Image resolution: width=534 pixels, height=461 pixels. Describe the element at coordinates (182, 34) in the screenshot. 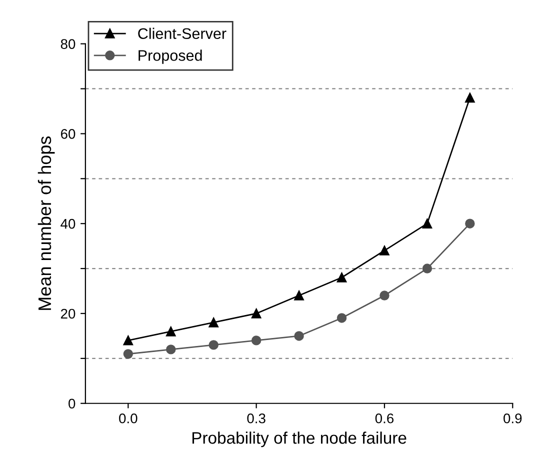

I see `legend-label: Client-Server` at that location.